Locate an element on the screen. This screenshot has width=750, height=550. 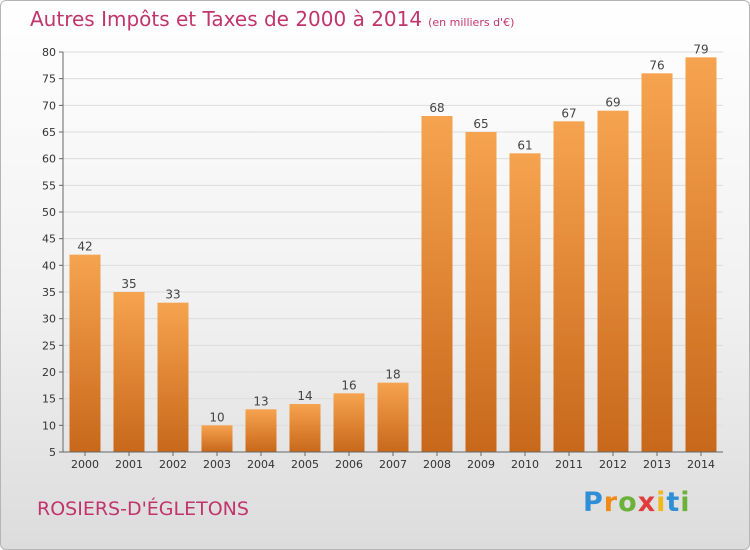
data-label: 33 is located at coordinates (172, 295).